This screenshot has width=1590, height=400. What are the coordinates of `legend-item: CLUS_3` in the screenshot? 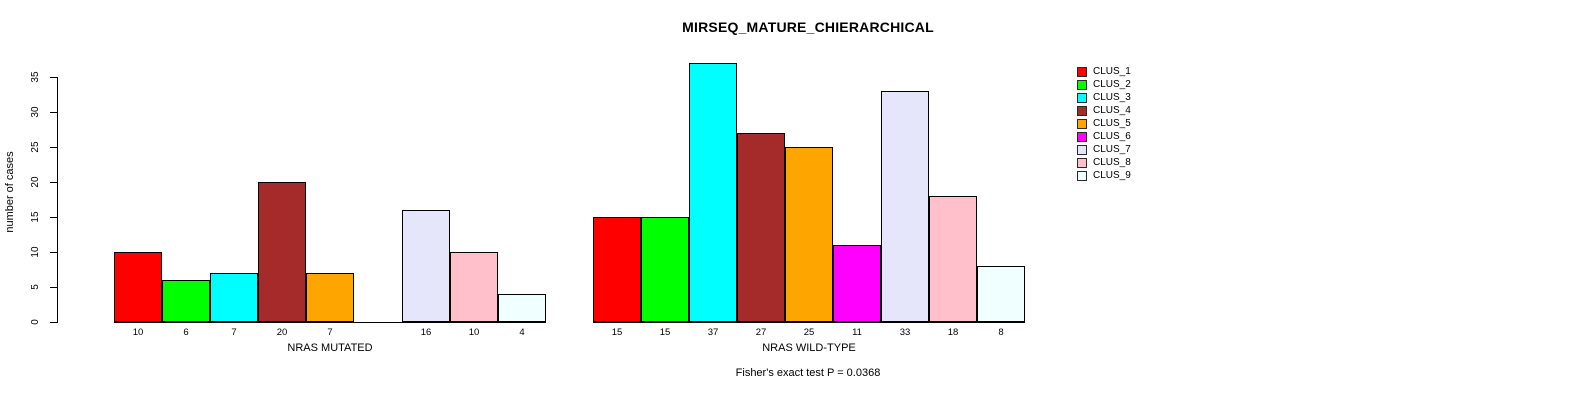 It's located at (1104, 97).